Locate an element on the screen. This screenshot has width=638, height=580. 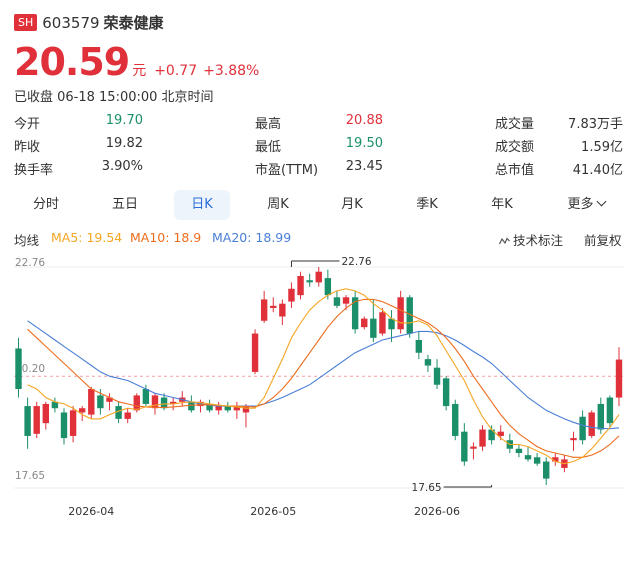
price-change: +0.77 is located at coordinates (176, 71).